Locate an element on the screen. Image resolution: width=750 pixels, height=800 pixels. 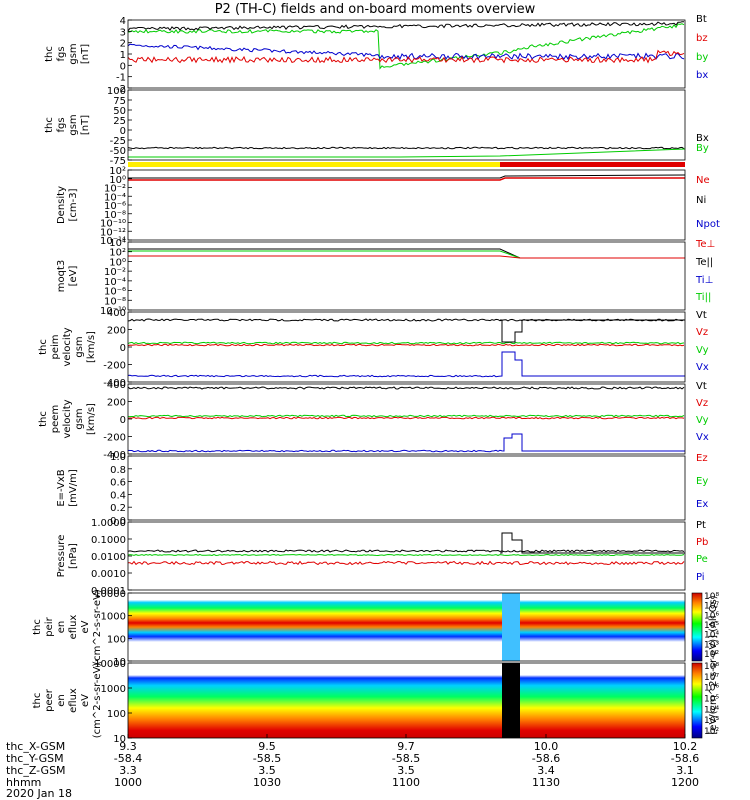
y-tick-label: 10⁰ is located at coordinates (117, 262).